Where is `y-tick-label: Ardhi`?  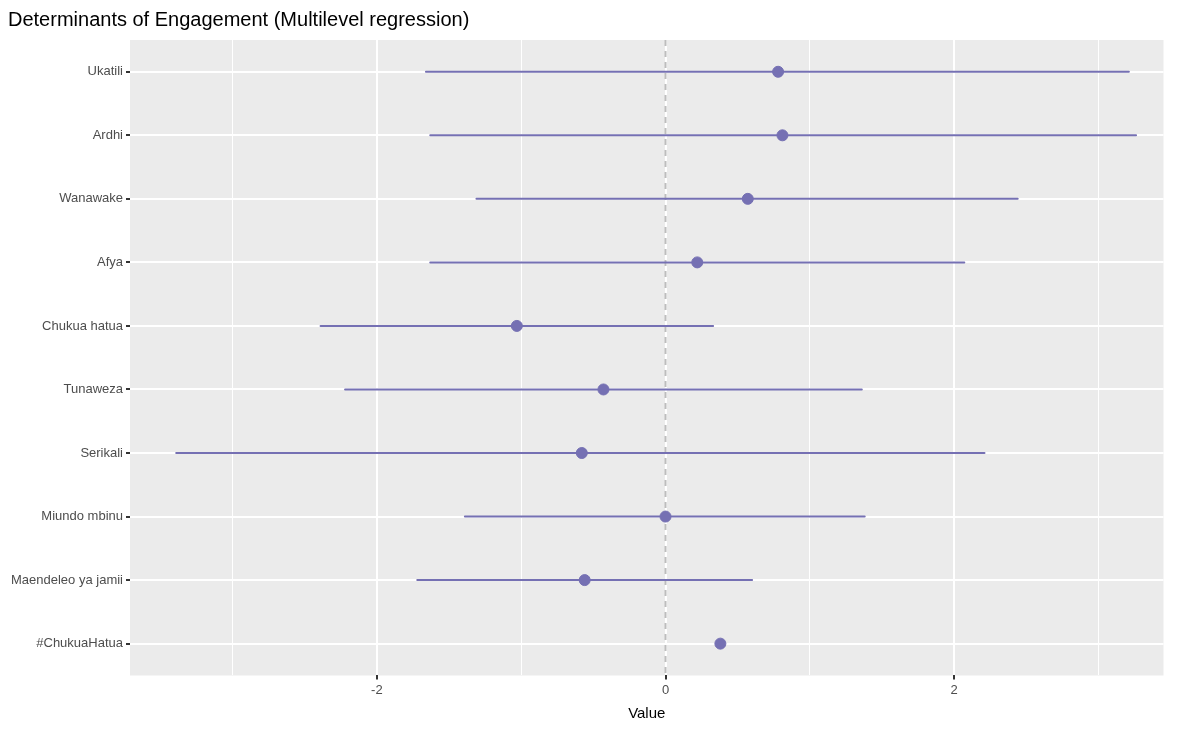 y-tick-label: Ardhi is located at coordinates (108, 134).